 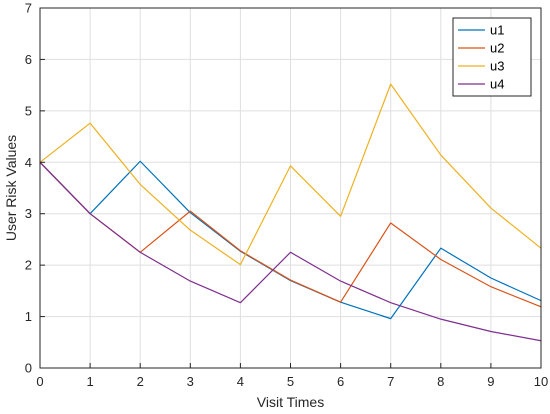 What do you see at coordinates (28, 316) in the screenshot?
I see `y-tick-label: 1` at bounding box center [28, 316].